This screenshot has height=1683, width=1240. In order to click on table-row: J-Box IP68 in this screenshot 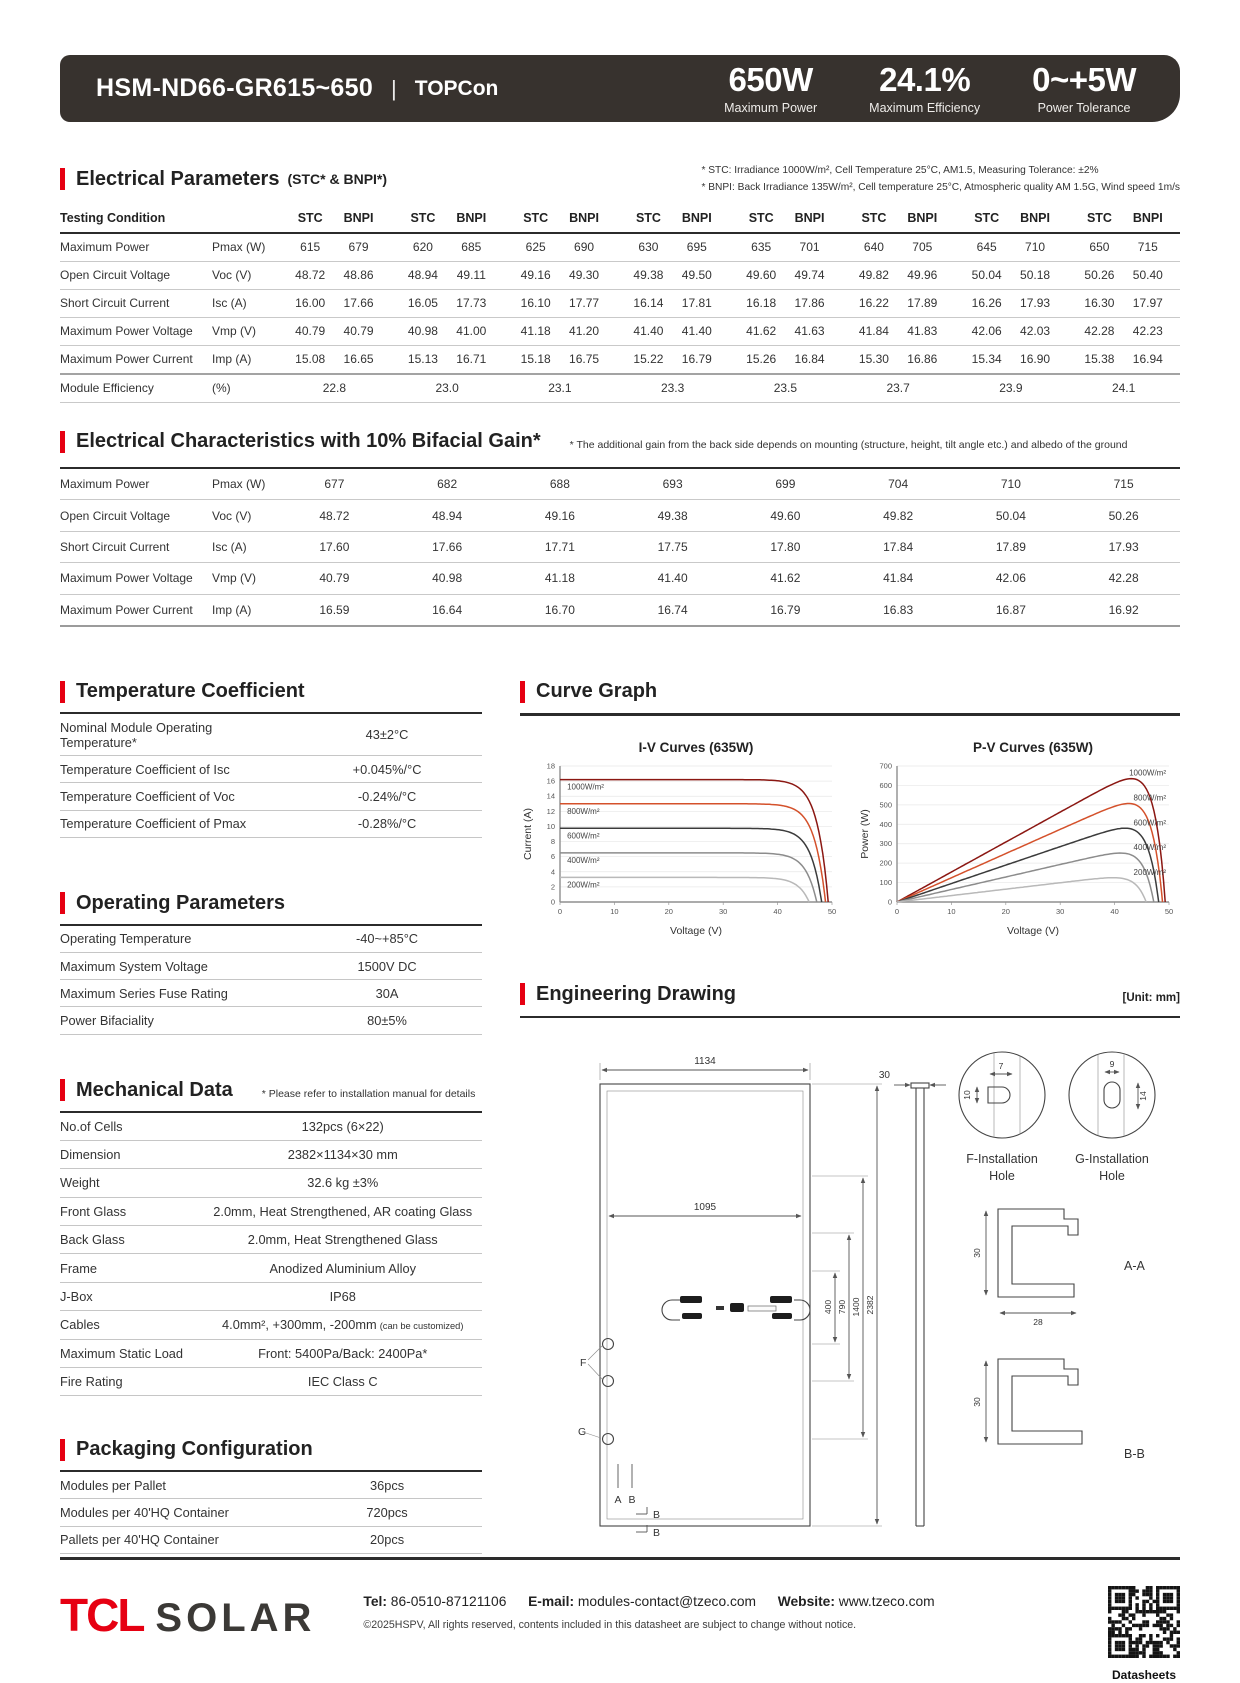, I will do `click(271, 1297)`.